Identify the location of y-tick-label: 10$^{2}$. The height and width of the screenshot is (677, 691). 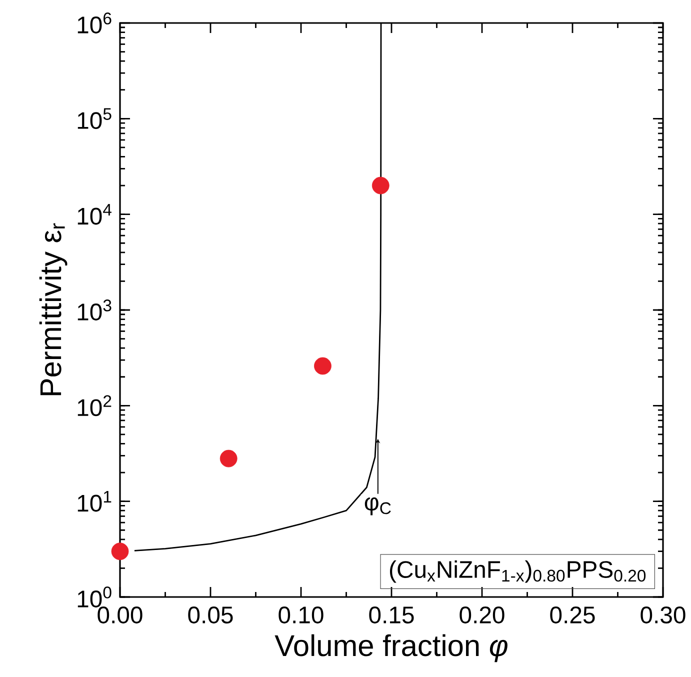
(95, 405).